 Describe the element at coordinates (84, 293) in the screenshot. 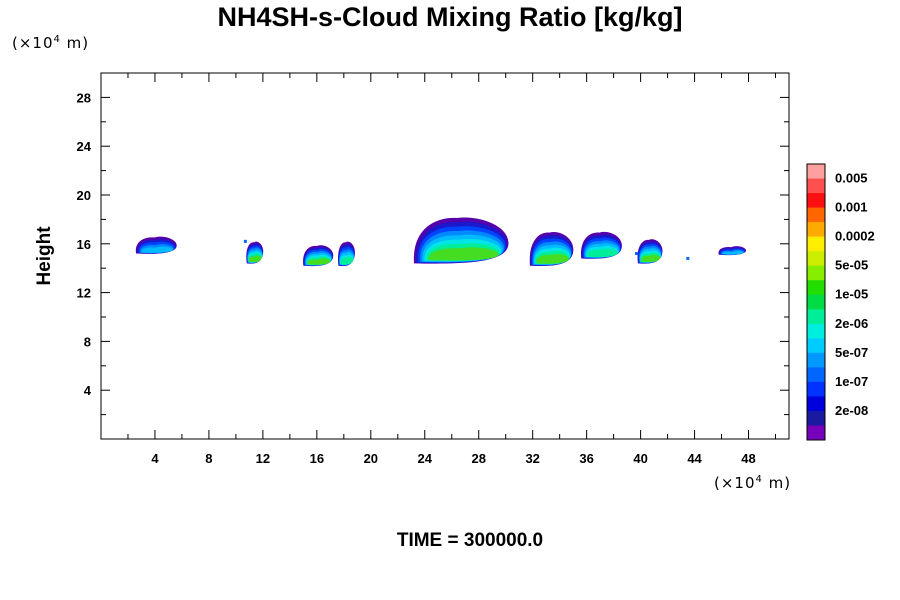

I see `y-tick-label: 12` at that location.